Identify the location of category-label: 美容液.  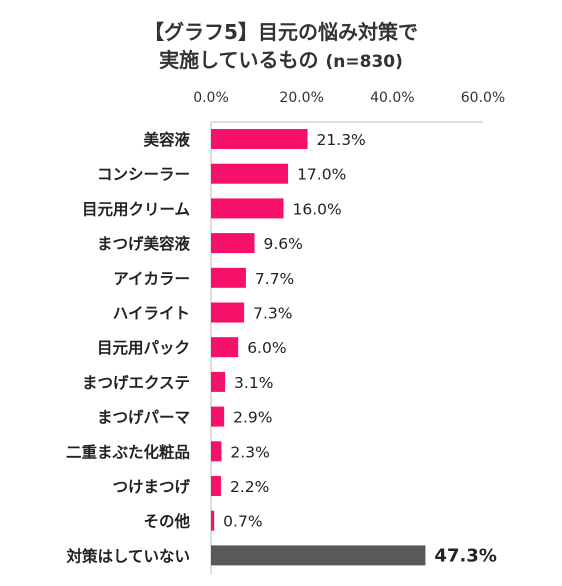
(166, 139).